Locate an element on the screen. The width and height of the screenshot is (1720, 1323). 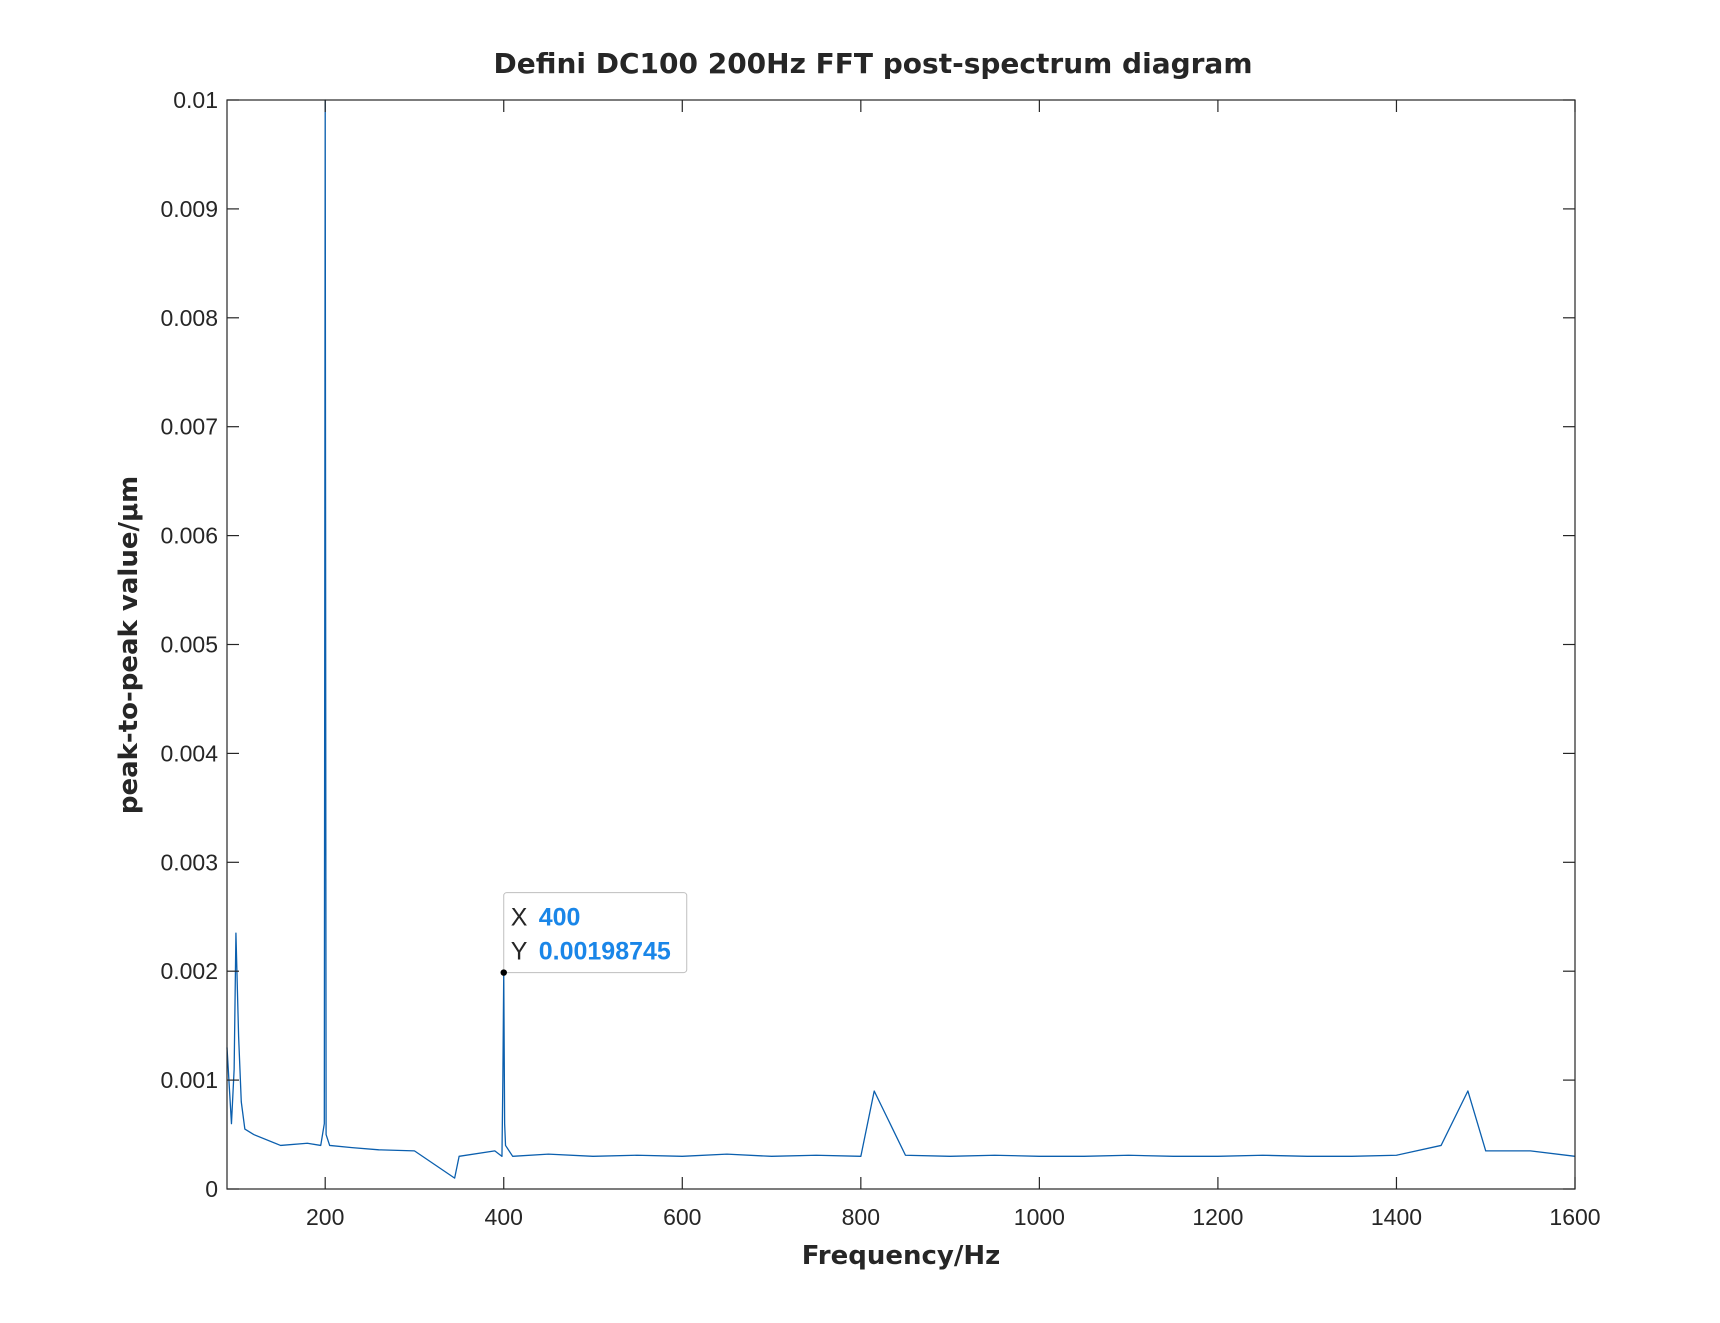
x-tick-label: 1000 is located at coordinates (1039, 1217).